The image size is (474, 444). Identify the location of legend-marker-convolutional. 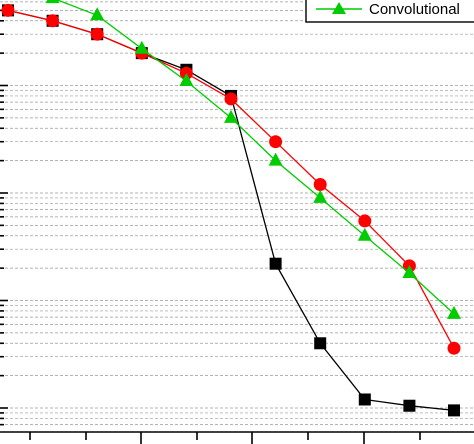
(339, 8).